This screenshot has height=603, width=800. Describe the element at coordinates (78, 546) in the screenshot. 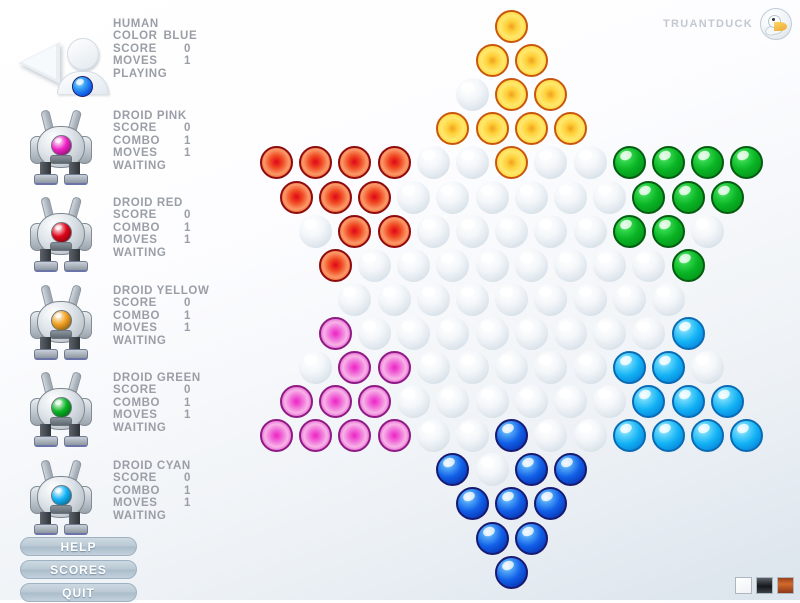

I see `help-button: HELP` at that location.